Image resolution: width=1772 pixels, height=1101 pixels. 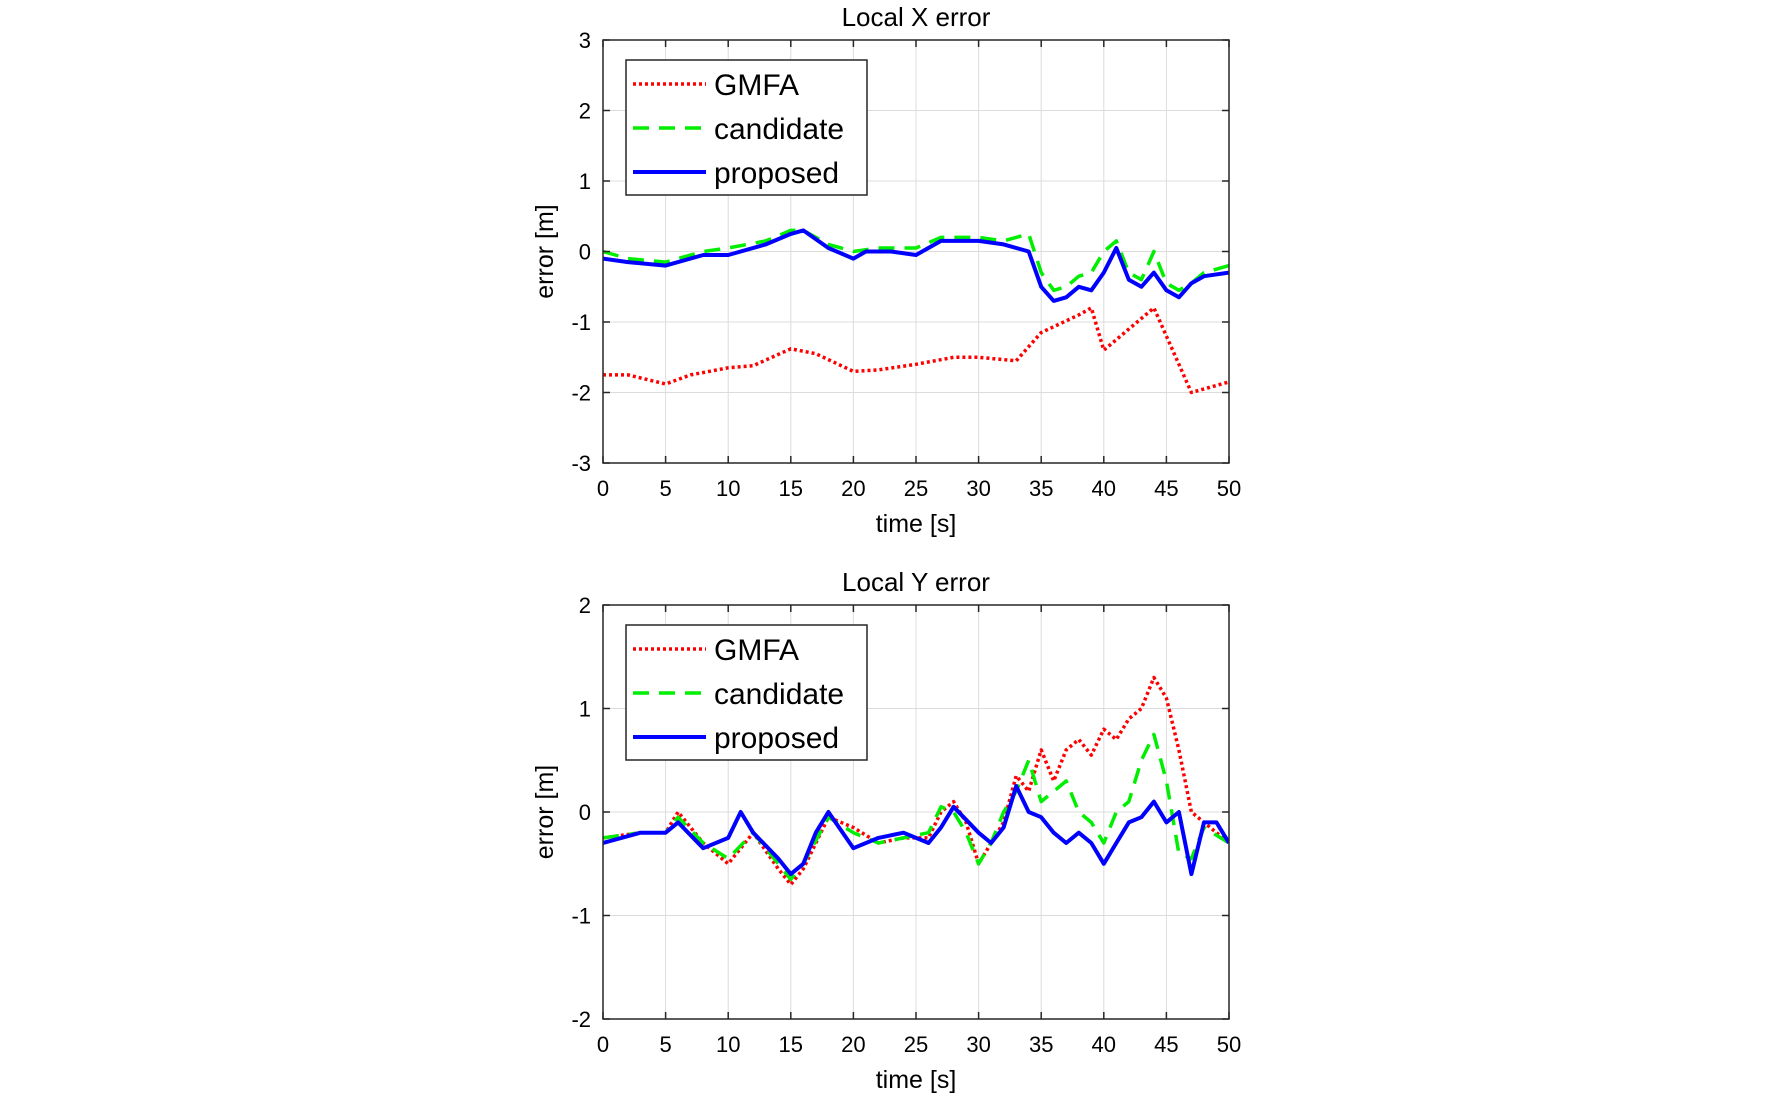 What do you see at coordinates (916, 260) in the screenshot?
I see `series-line-candidate` at bounding box center [916, 260].